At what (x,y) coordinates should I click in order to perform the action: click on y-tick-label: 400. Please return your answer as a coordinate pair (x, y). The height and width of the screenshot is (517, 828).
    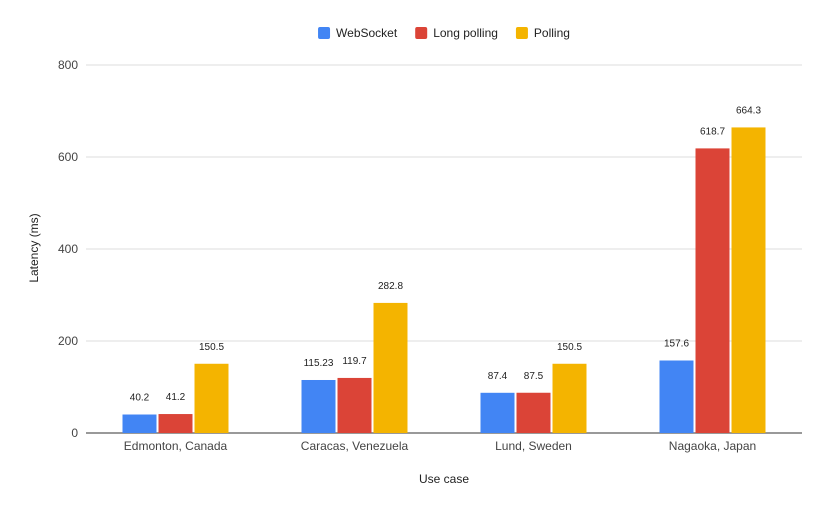
    Looking at the image, I should click on (68, 249).